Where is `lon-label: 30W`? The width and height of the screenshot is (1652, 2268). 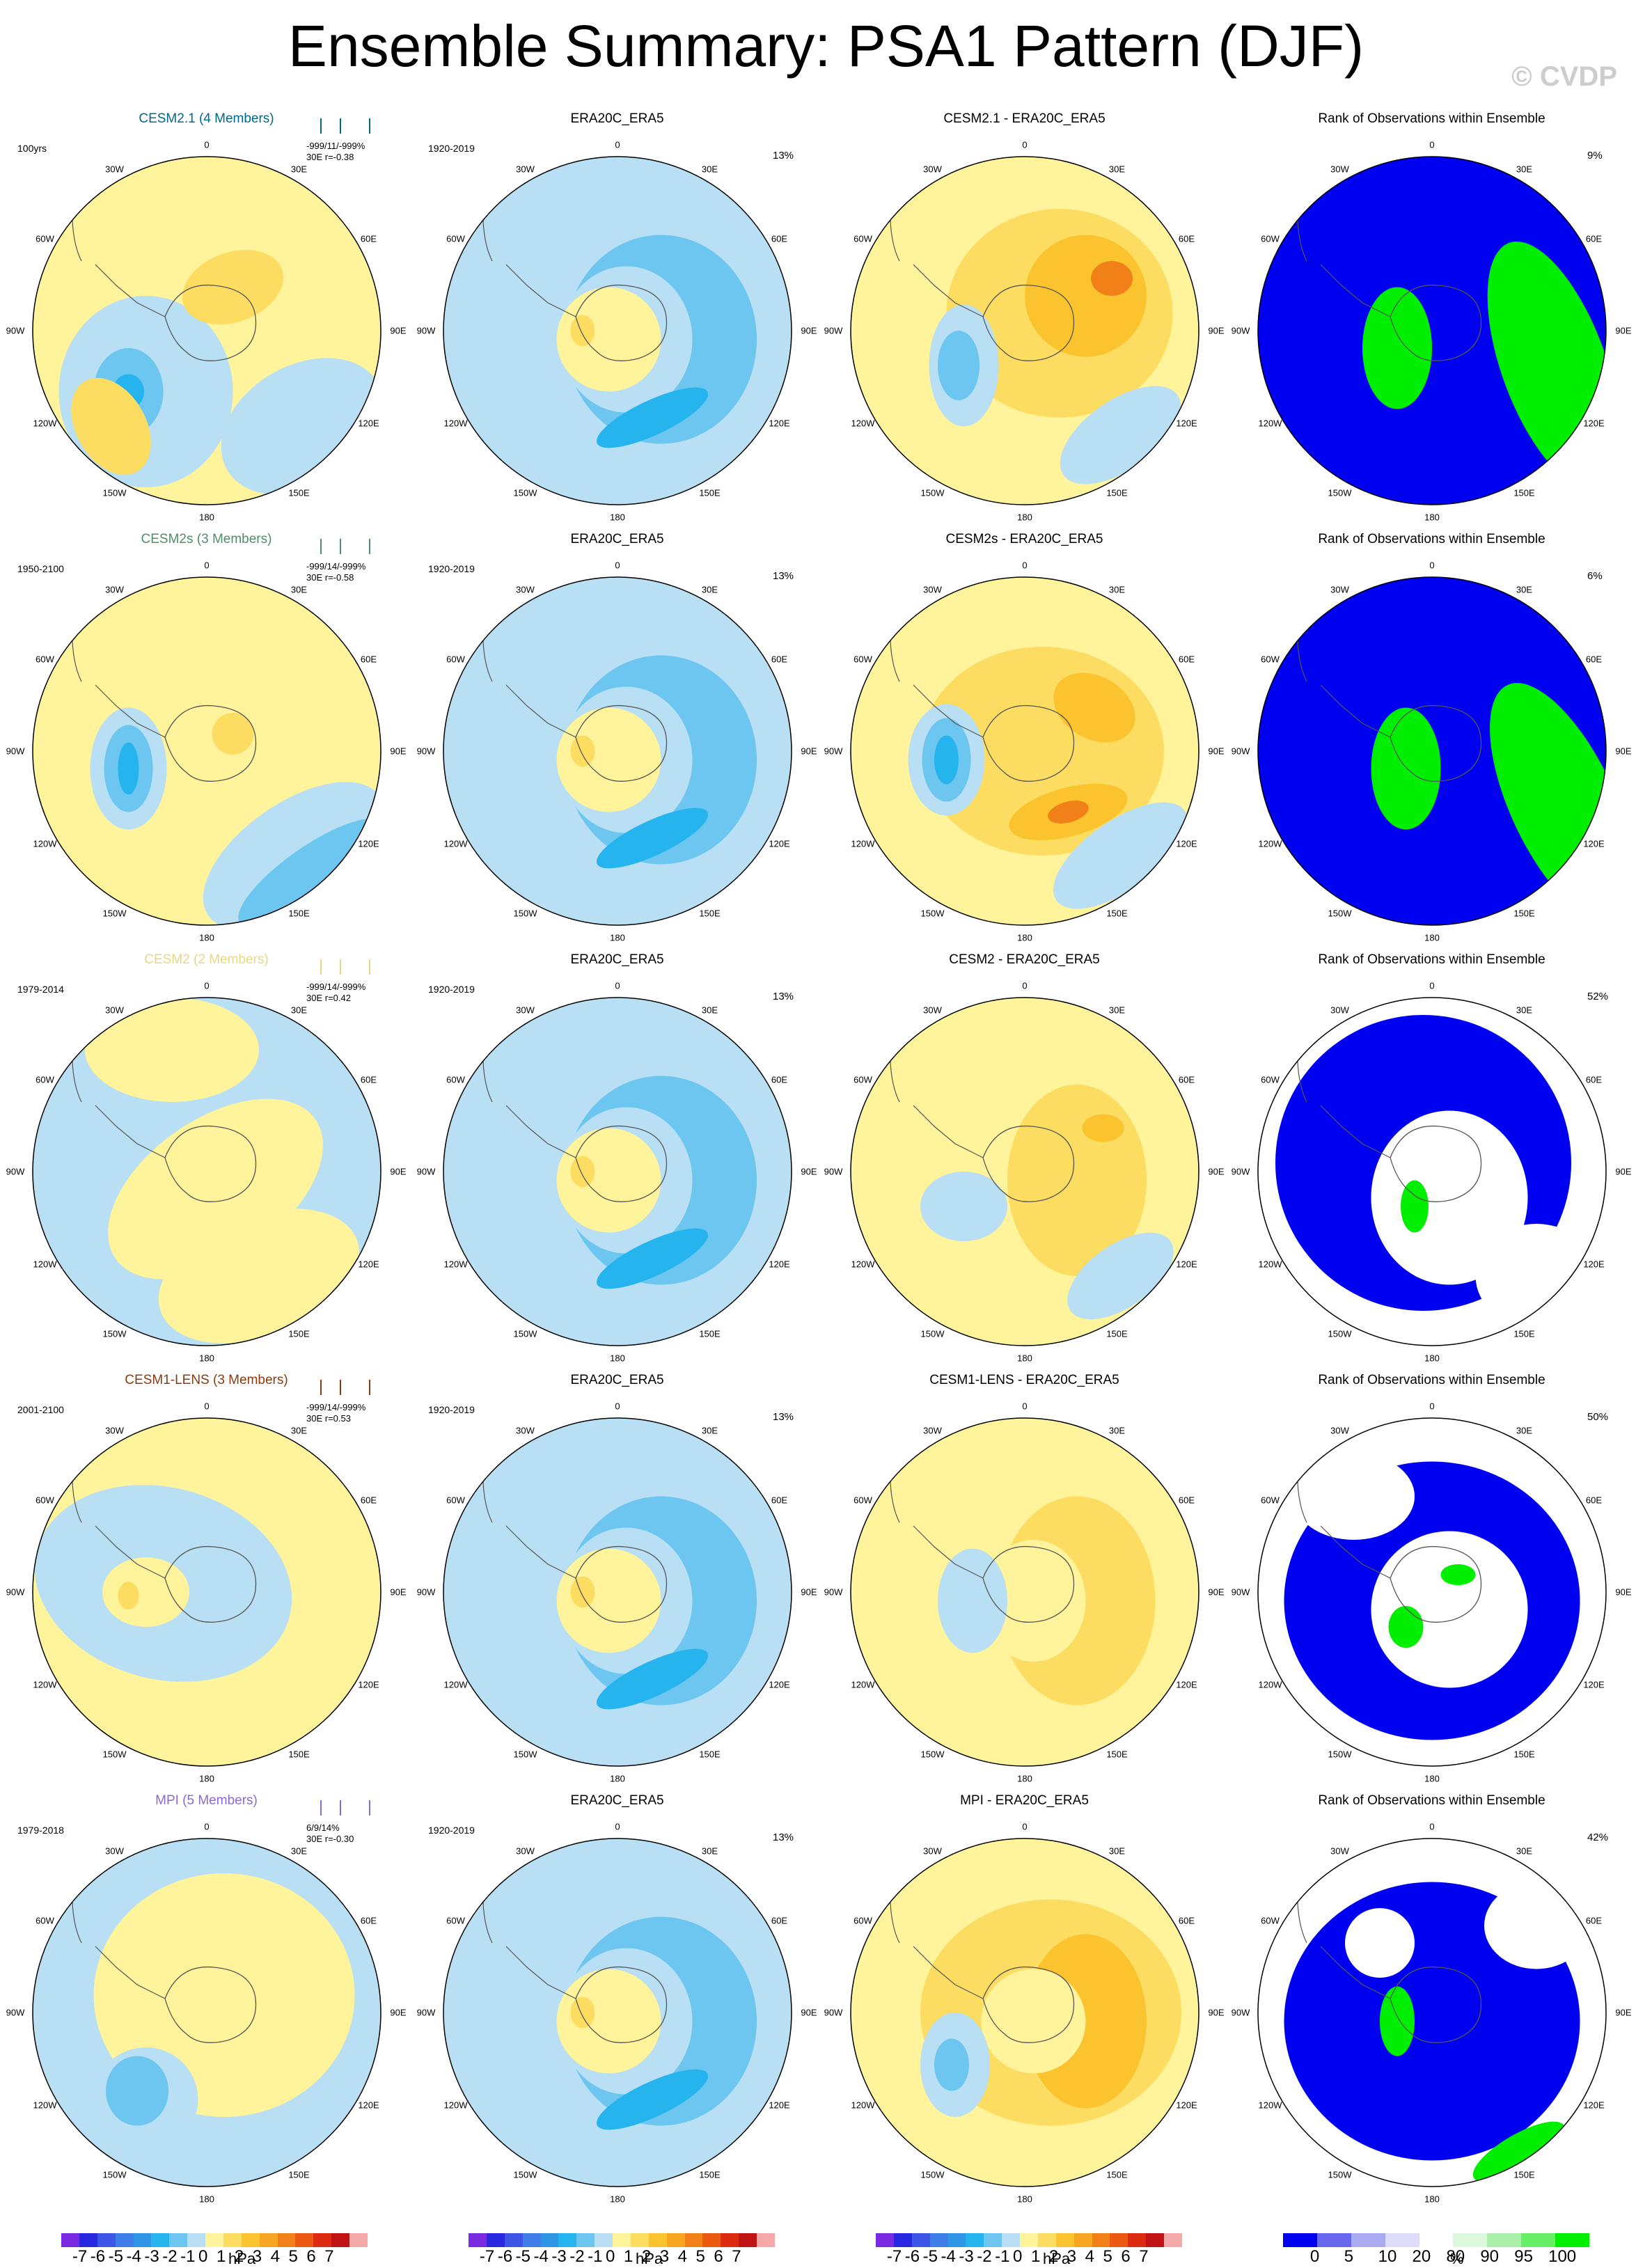
lon-label: 30W is located at coordinates (525, 1850).